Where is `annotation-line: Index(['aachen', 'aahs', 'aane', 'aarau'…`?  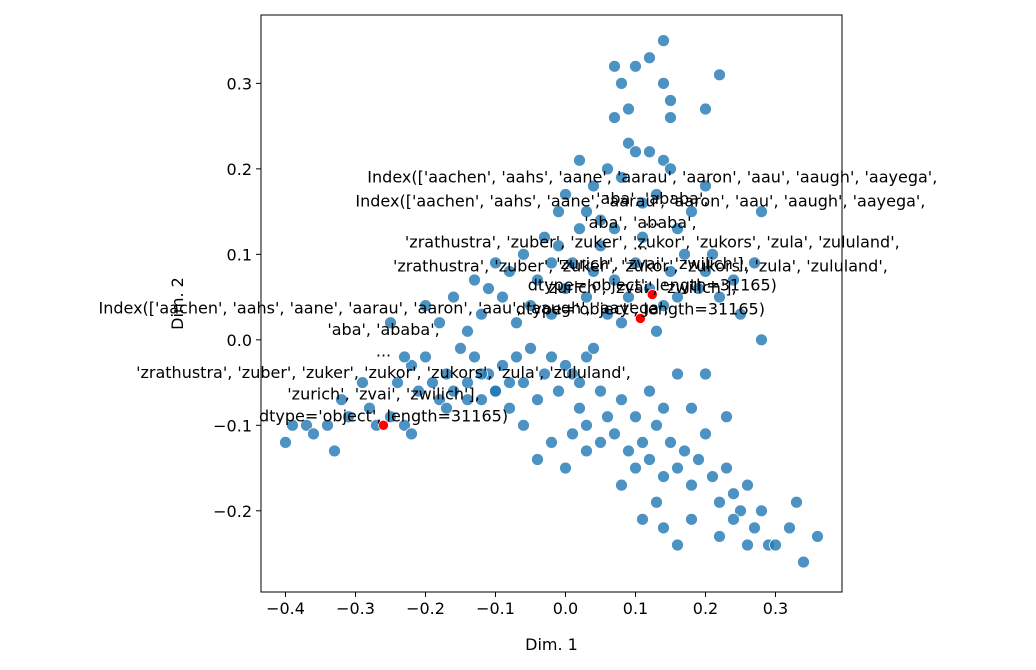 annotation-line: Index(['aachen', 'aahs', 'aane', 'aarau'… is located at coordinates (640, 200).